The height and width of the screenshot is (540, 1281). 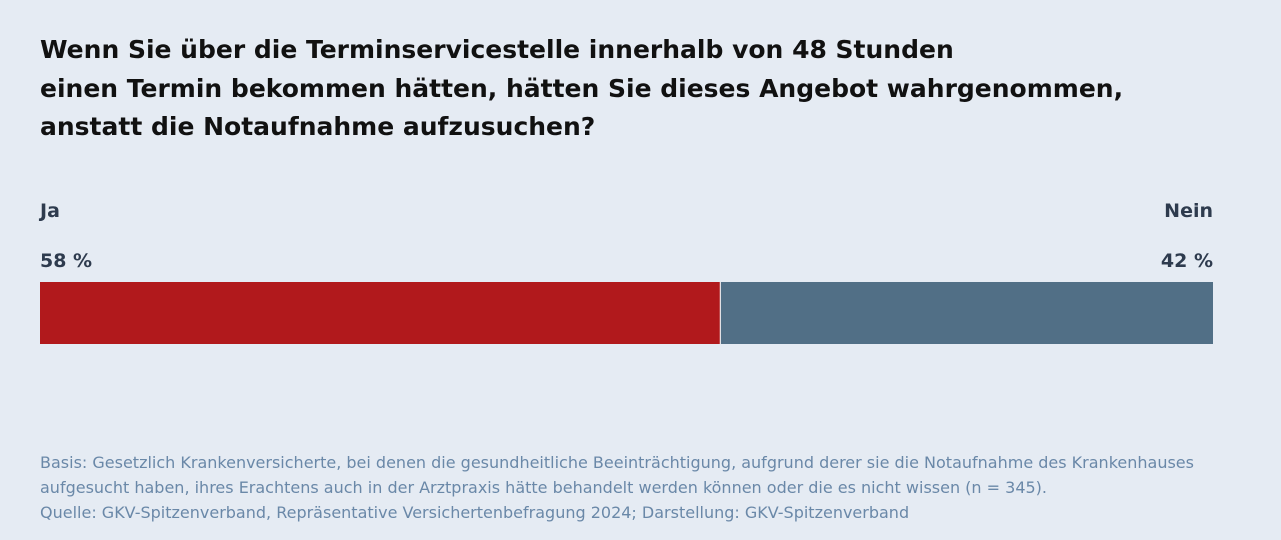 What do you see at coordinates (1186, 261) in the screenshot?
I see `value-label-nein: 42 %` at bounding box center [1186, 261].